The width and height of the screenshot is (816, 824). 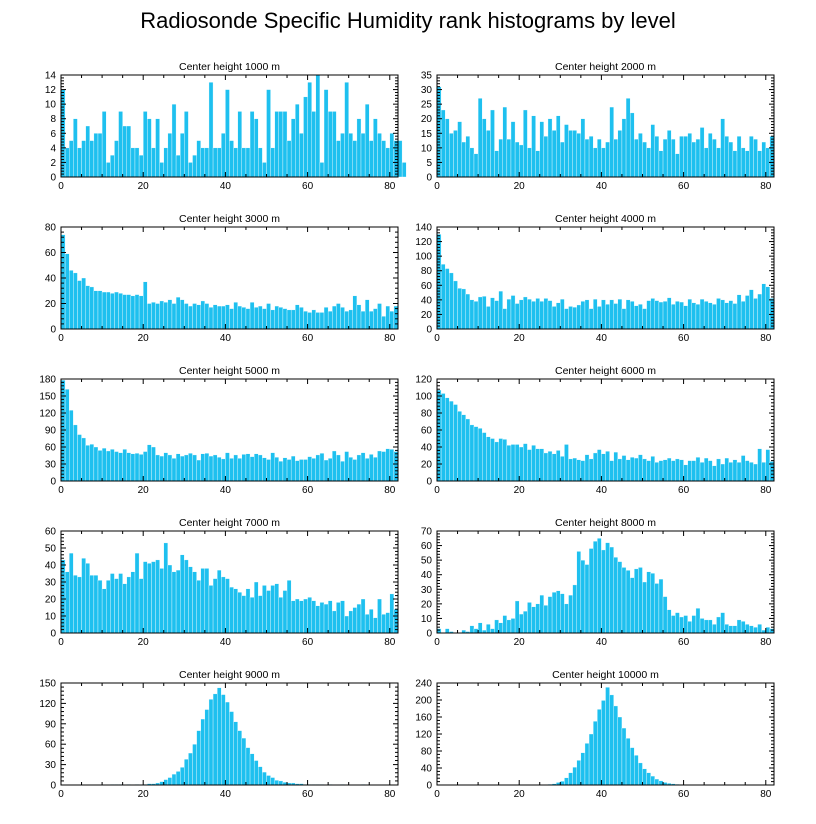 I want to click on y-tick-label: 5, so click(x=429, y=163).